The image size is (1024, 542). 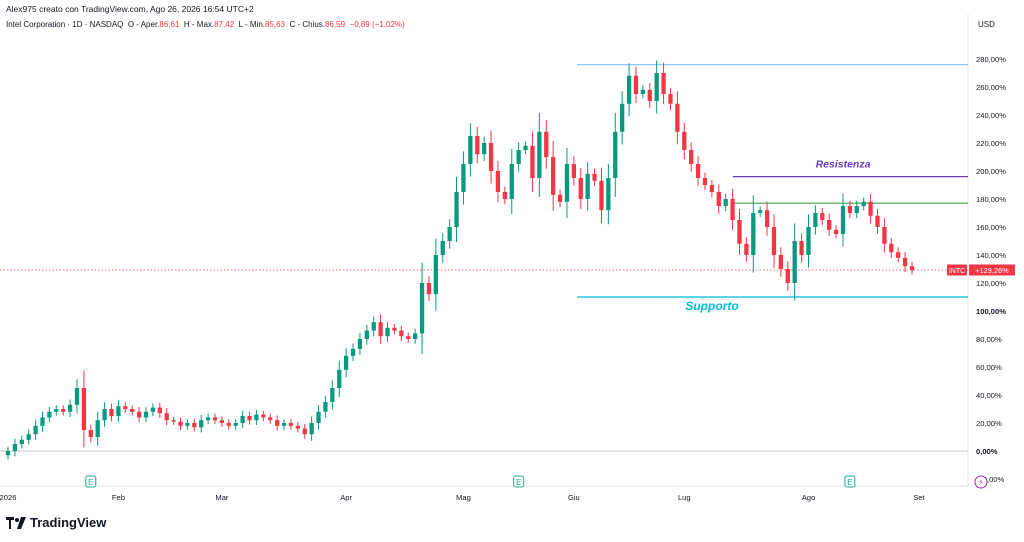 What do you see at coordinates (981, 482) in the screenshot?
I see `dividend-marker: ⚡` at bounding box center [981, 482].